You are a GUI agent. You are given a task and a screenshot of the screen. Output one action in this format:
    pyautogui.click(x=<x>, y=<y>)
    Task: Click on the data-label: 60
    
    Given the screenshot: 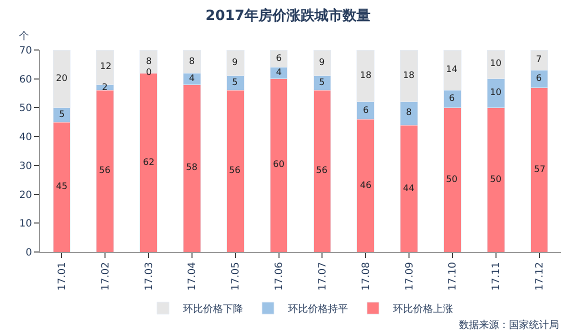 What is the action you would take?
    pyautogui.click(x=279, y=165)
    